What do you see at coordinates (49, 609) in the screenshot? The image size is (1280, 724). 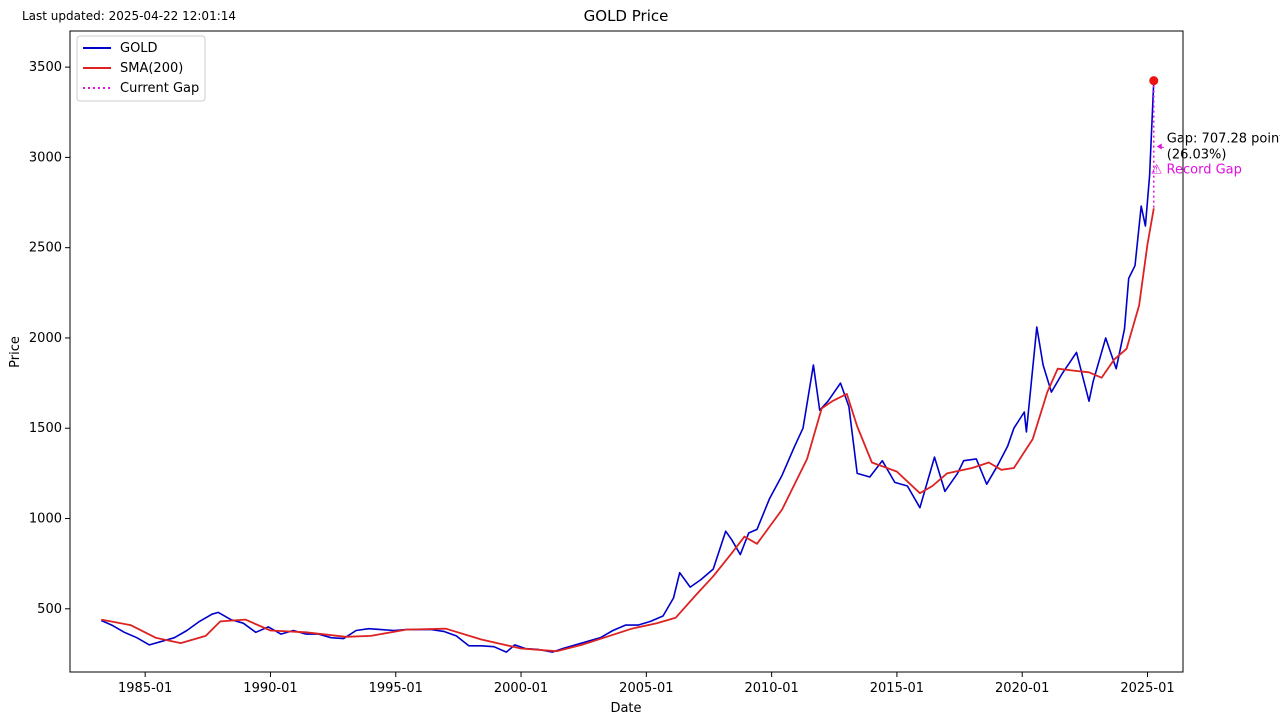 I see `y-tick-label: 500` at bounding box center [49, 609].